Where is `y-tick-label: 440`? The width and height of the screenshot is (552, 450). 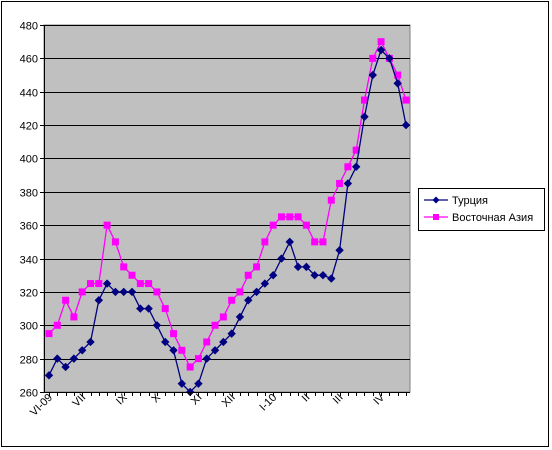
y-tick-label: 440 is located at coordinates (29, 94).